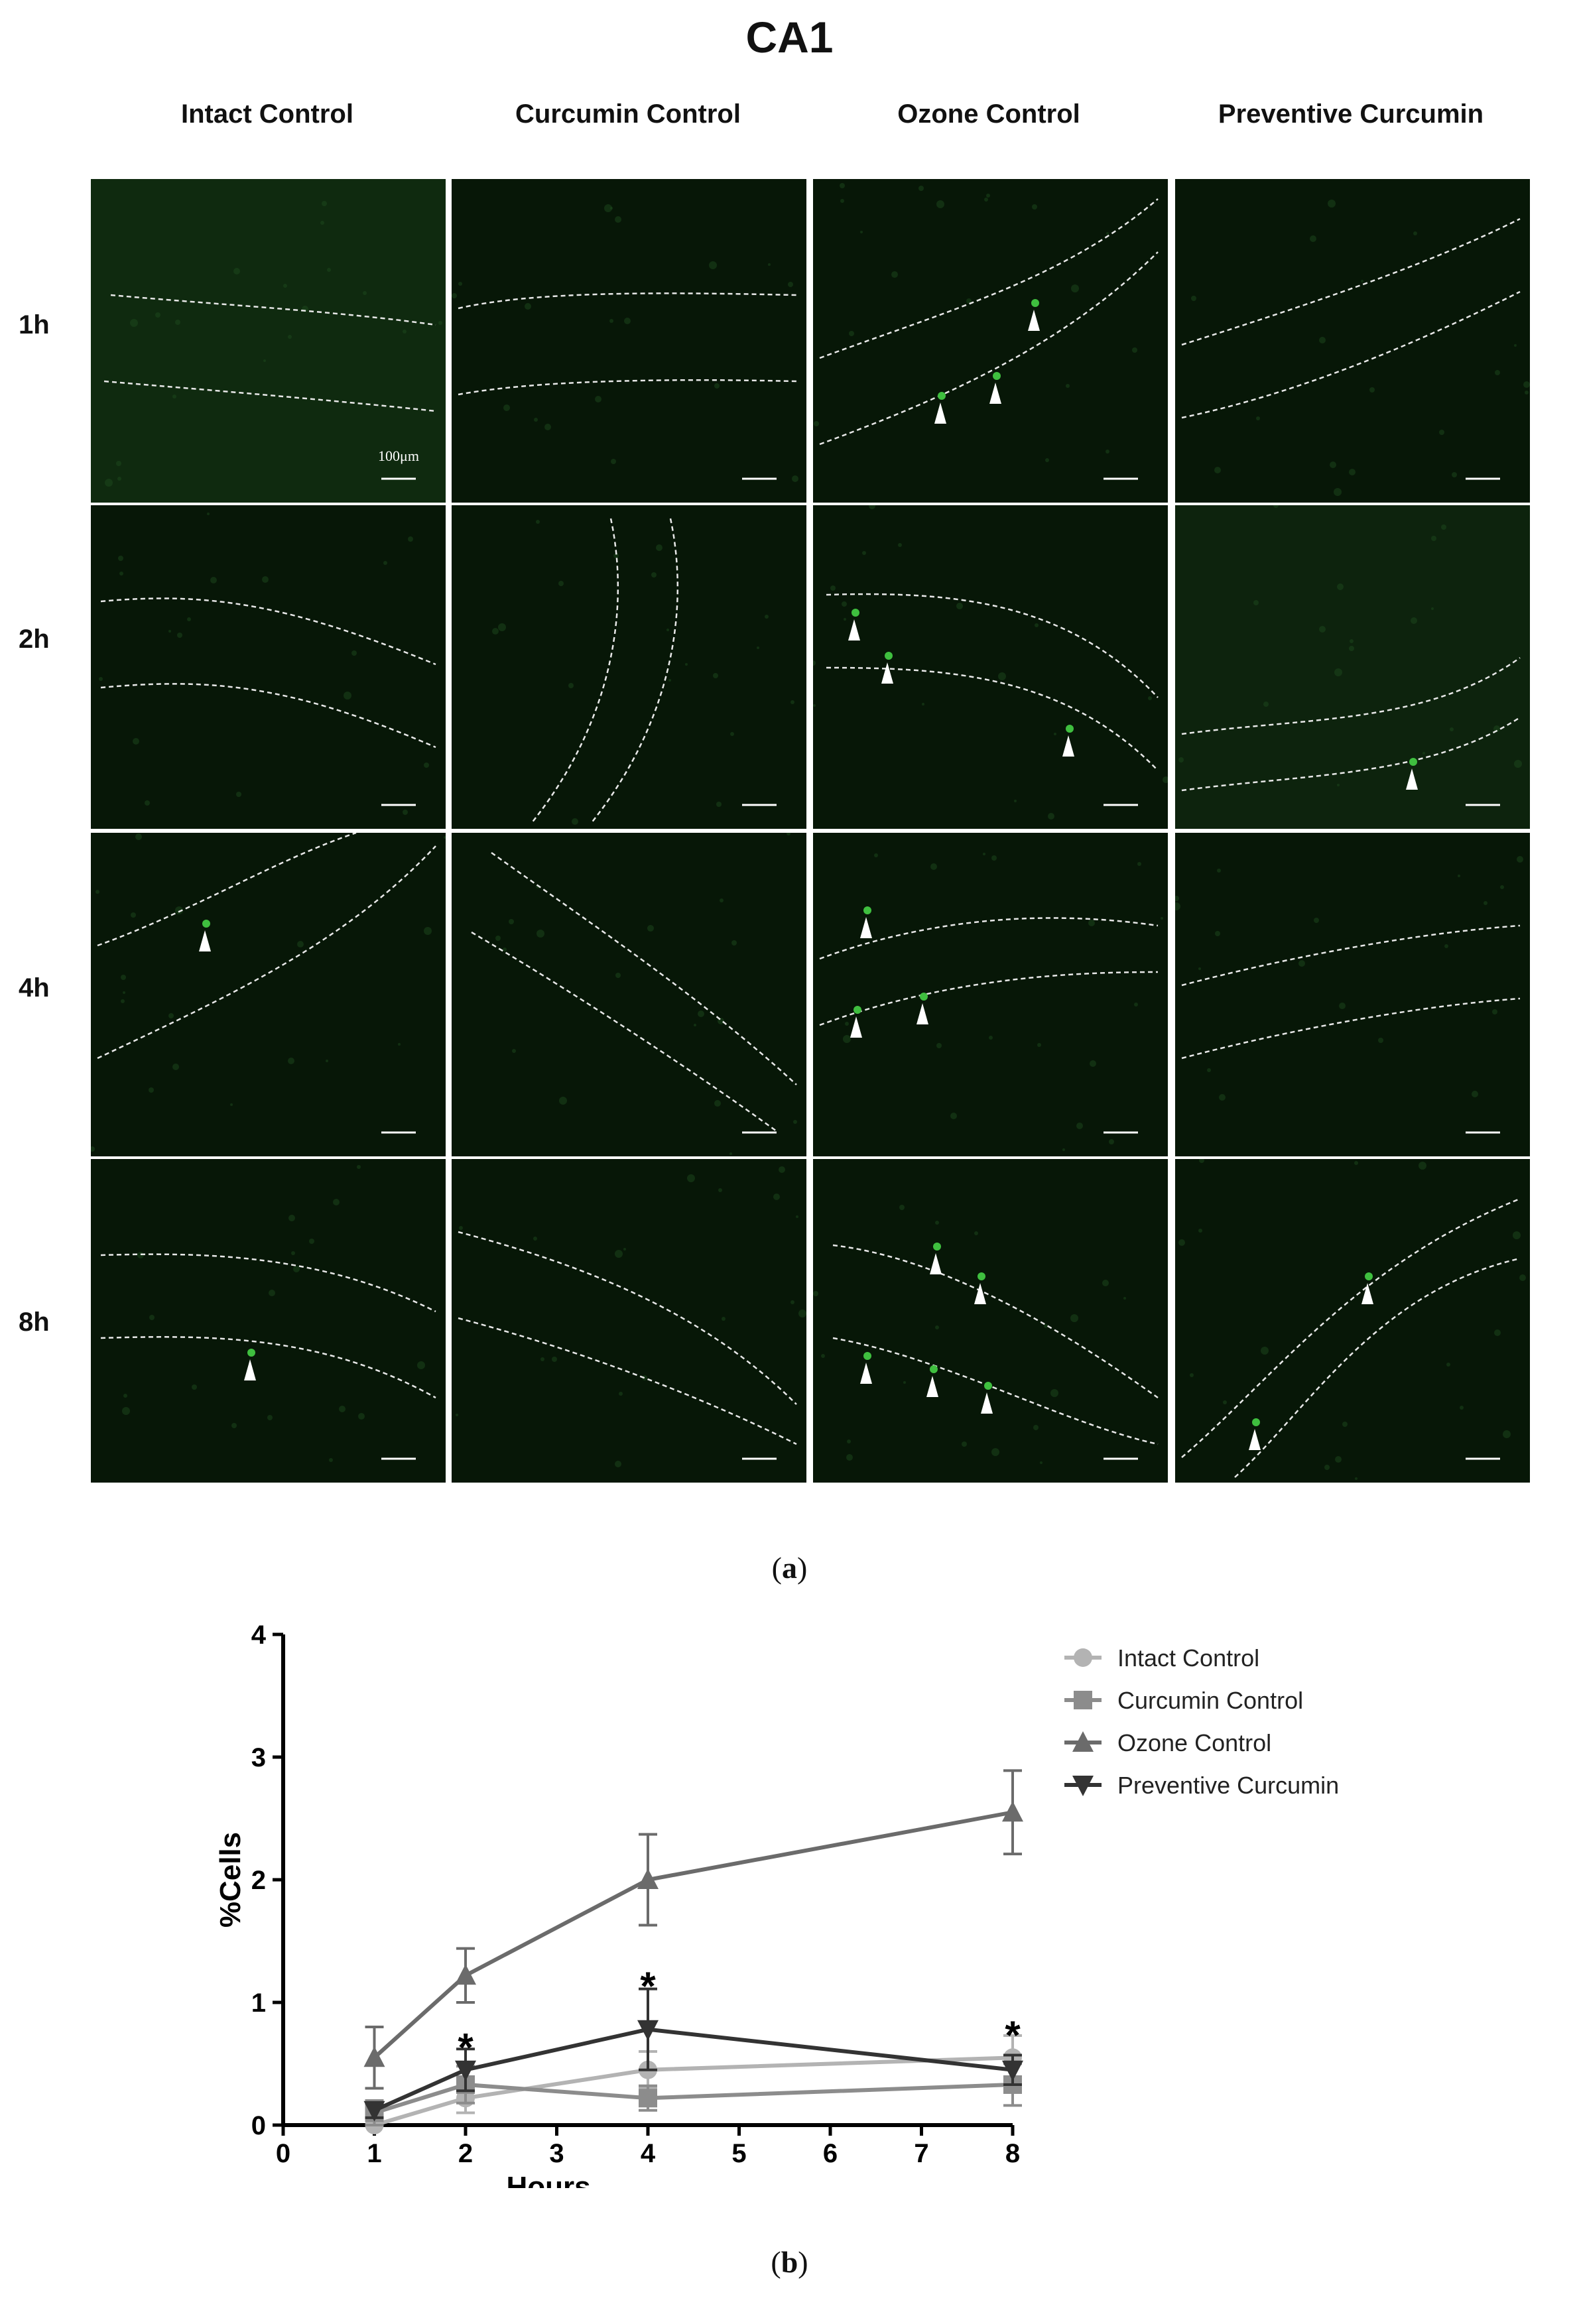 This screenshot has width=1579, height=2324. I want to click on figure-title: CA1, so click(789, 37).